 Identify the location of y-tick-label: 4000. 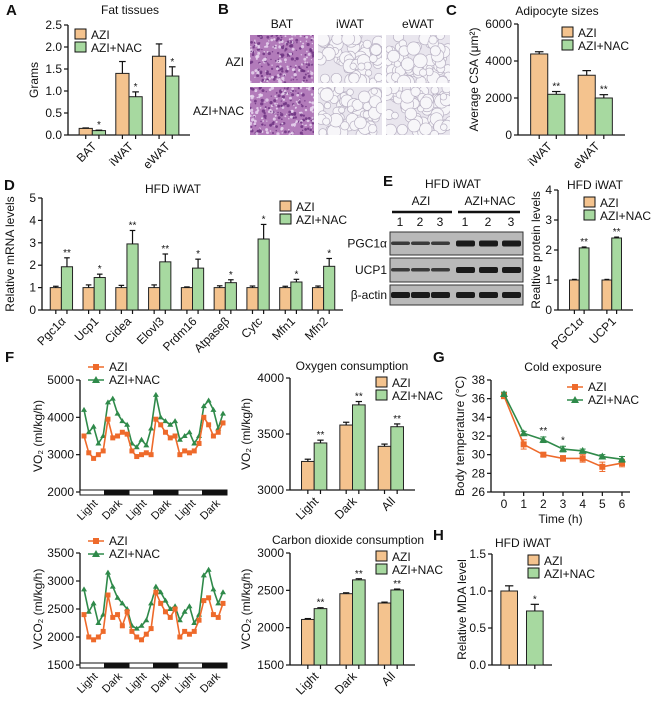
(60, 417).